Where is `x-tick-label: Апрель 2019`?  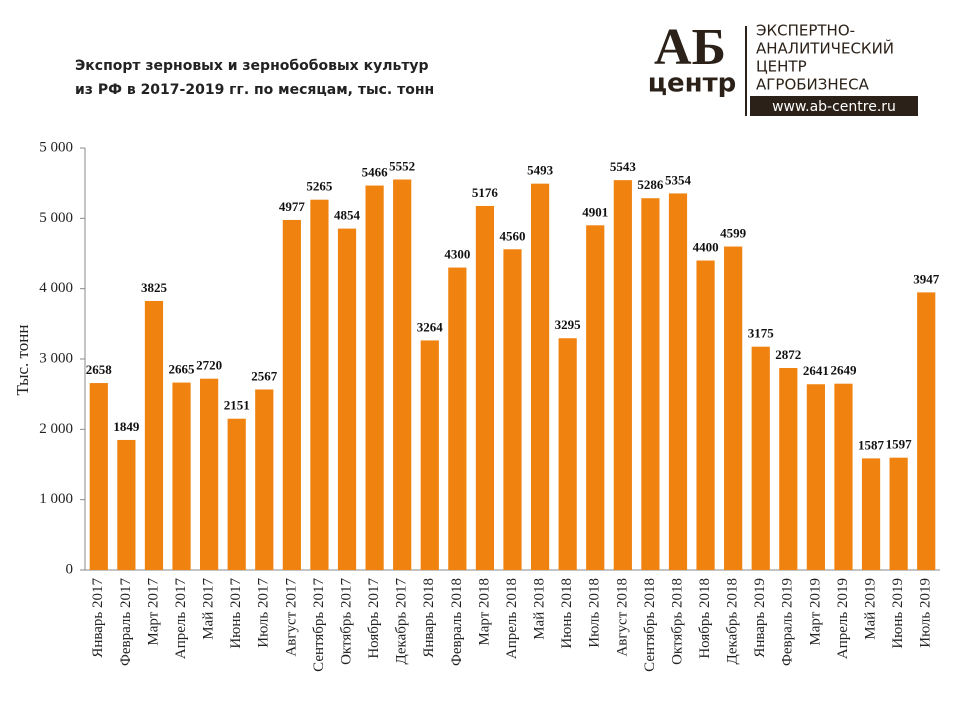 x-tick-label: Апрель 2019 is located at coordinates (843, 618).